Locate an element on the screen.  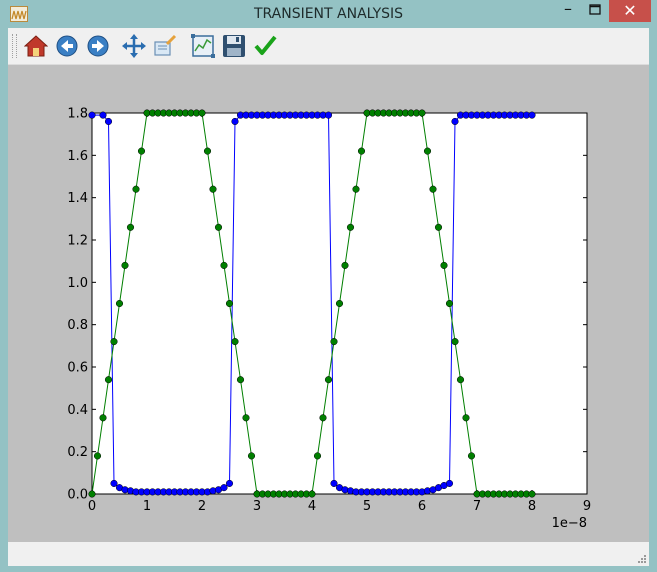
y-tick-label: 1.4 is located at coordinates (77, 198).